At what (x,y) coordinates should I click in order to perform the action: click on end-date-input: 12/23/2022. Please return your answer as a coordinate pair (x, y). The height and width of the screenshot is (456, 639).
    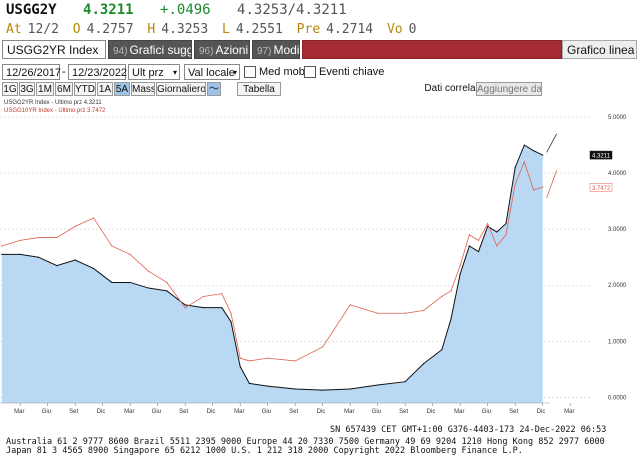
    Looking at the image, I should click on (97, 72).